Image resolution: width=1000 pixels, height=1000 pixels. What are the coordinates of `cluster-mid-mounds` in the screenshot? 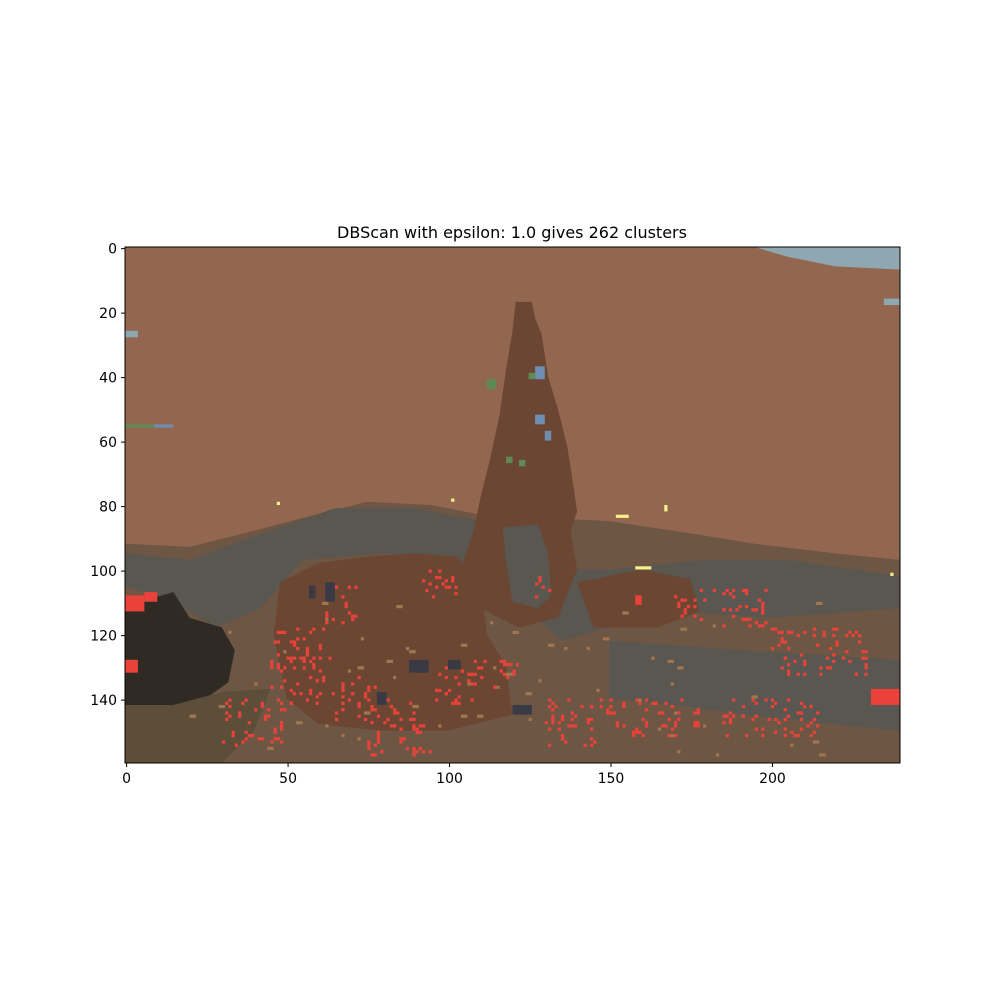 It's located at (393, 642).